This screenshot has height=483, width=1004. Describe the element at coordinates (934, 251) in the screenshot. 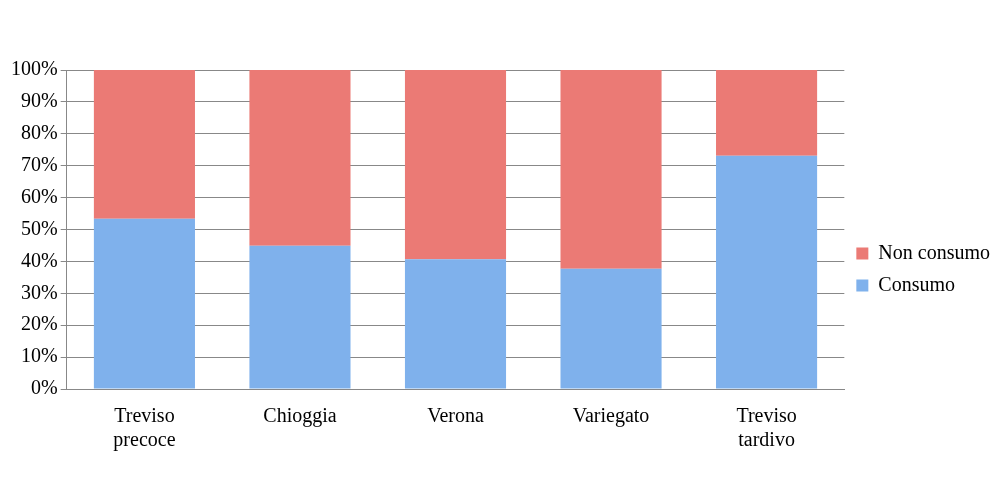

I see `legend-label: Non consumo` at that location.